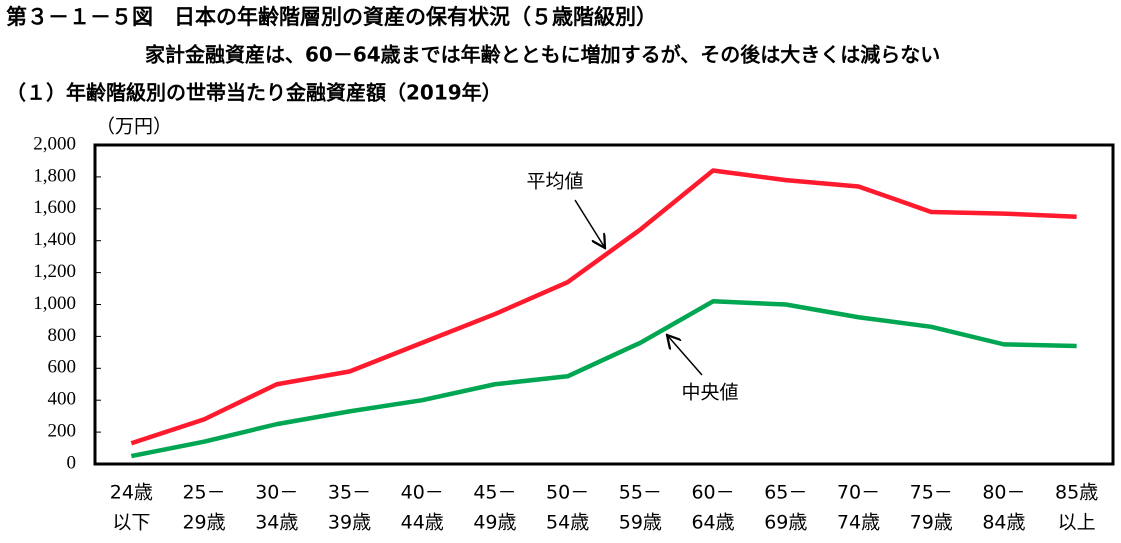 The height and width of the screenshot is (543, 1121). I want to click on x-tick-label: 39歳, so click(349, 523).